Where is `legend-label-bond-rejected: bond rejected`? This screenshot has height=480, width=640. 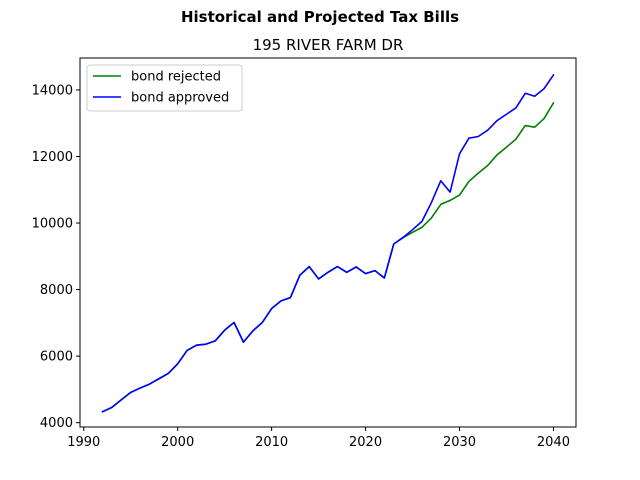 legend-label-bond-rejected: bond rejected is located at coordinates (176, 77).